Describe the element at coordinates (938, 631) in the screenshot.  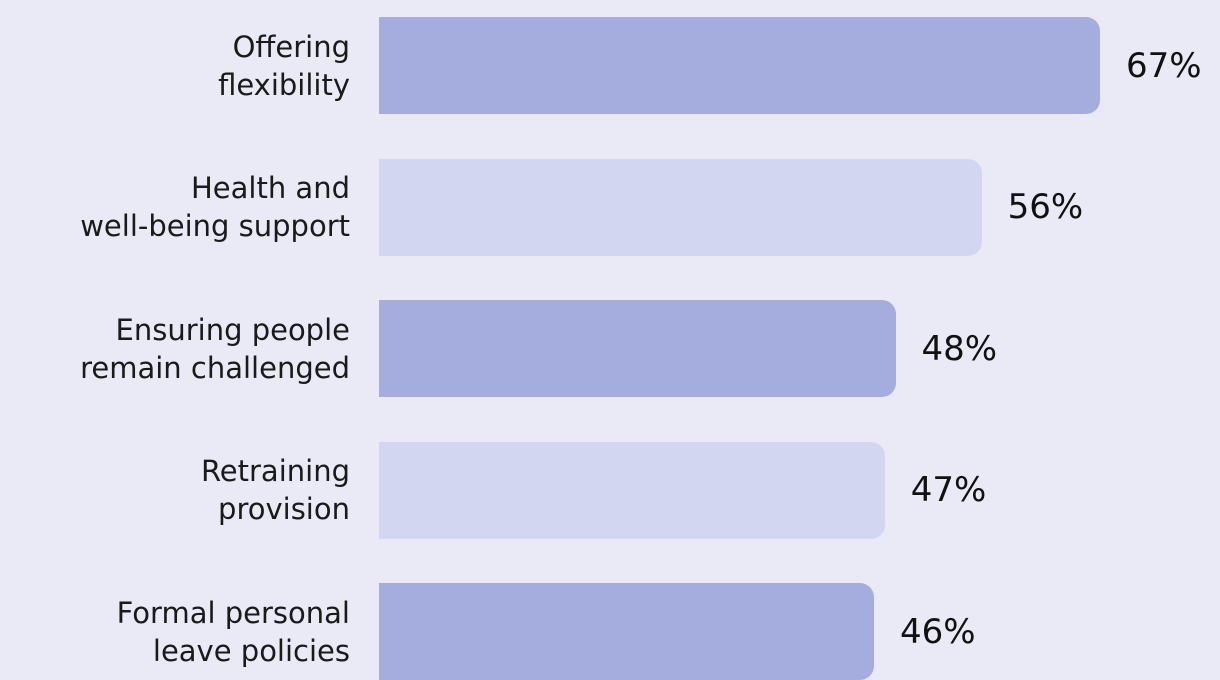
I see `value-label: 46%` at that location.